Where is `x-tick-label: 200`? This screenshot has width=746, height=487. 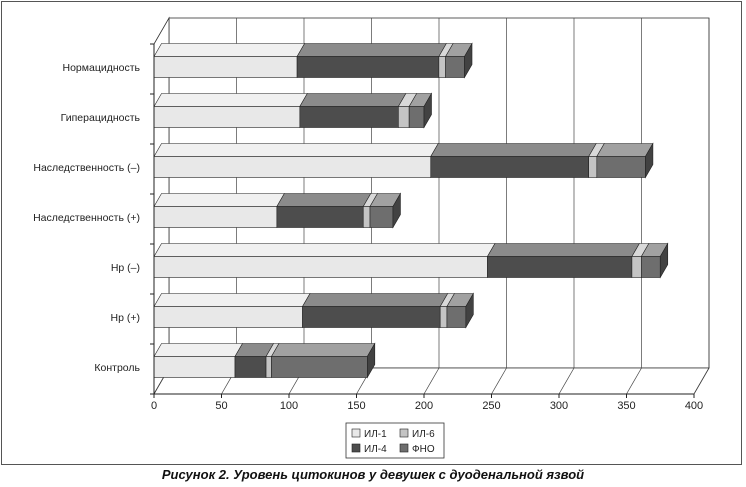
x-tick-label: 200 is located at coordinates (424, 406).